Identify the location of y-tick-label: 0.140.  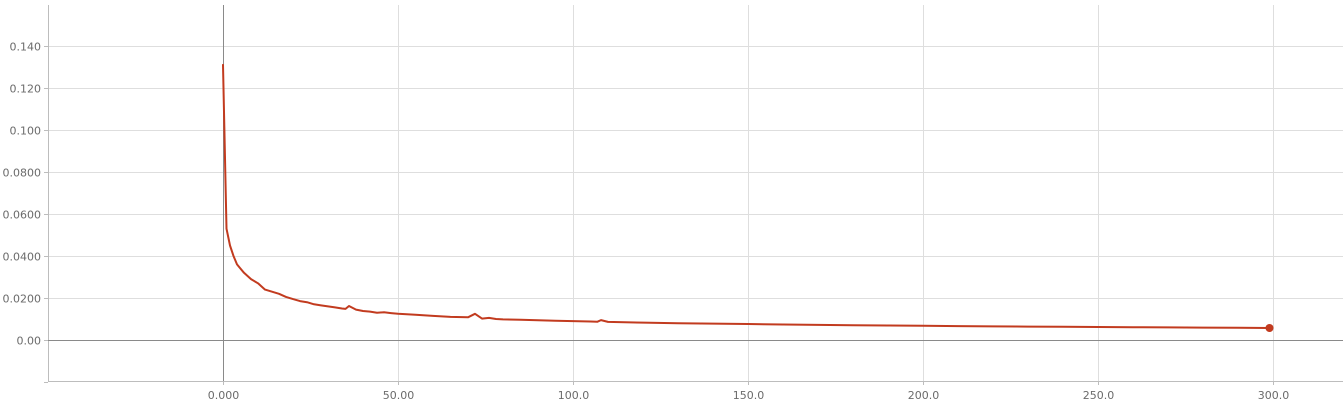
(26, 47).